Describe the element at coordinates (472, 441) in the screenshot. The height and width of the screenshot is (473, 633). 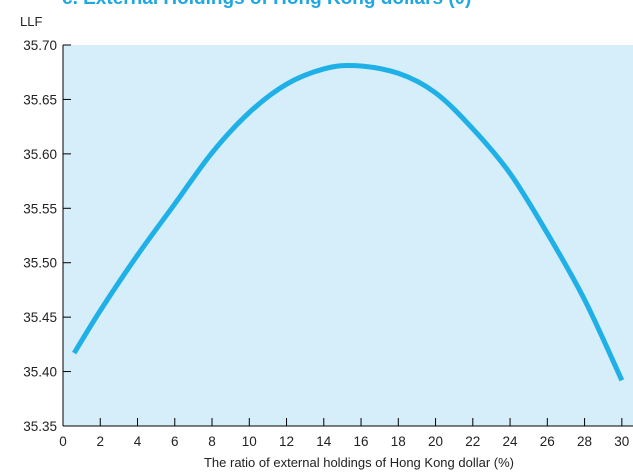
I see `x-tick-label: 22` at that location.